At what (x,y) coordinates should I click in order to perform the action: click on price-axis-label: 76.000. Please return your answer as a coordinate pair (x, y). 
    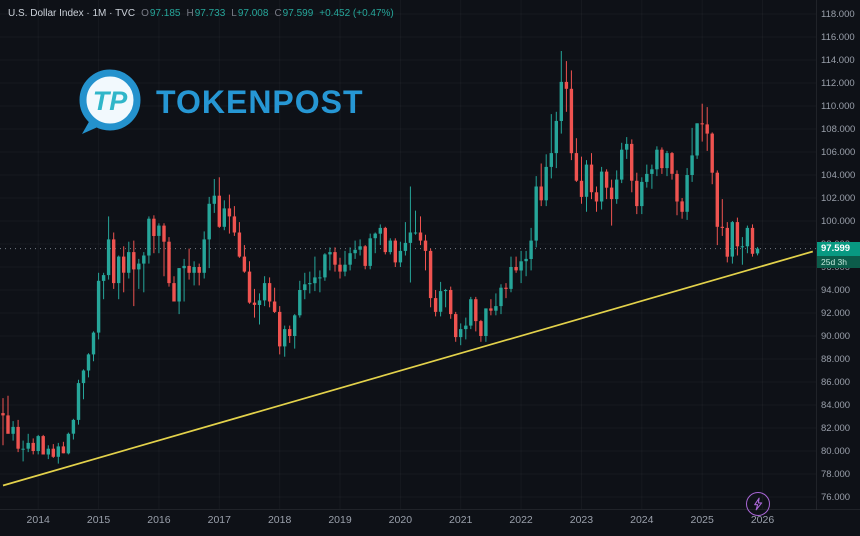
    Looking at the image, I should click on (836, 497).